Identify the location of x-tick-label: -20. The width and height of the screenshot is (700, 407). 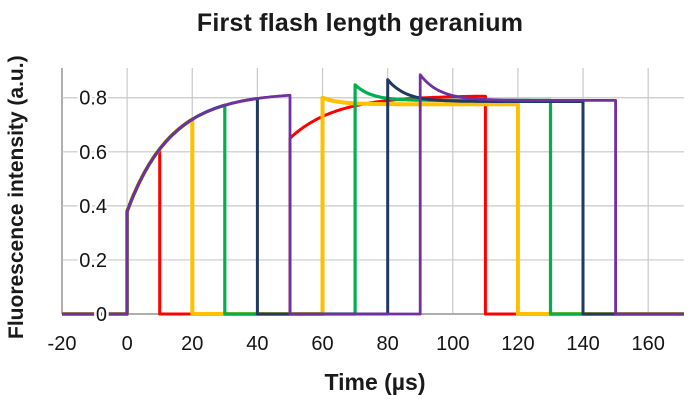
(62, 344).